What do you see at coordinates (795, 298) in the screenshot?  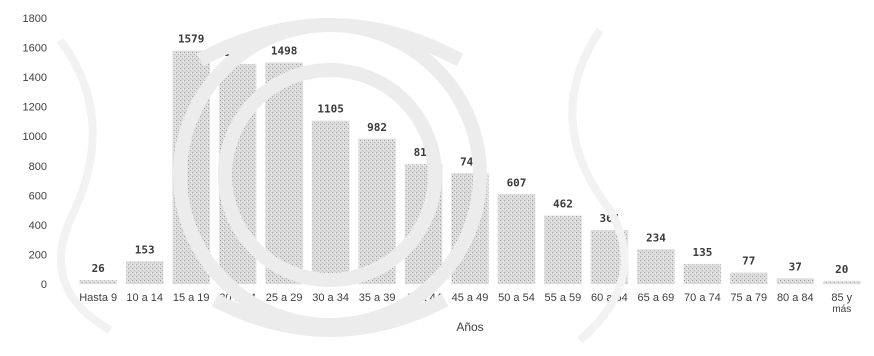 I see `x-tick-label: 80 a 84` at bounding box center [795, 298].